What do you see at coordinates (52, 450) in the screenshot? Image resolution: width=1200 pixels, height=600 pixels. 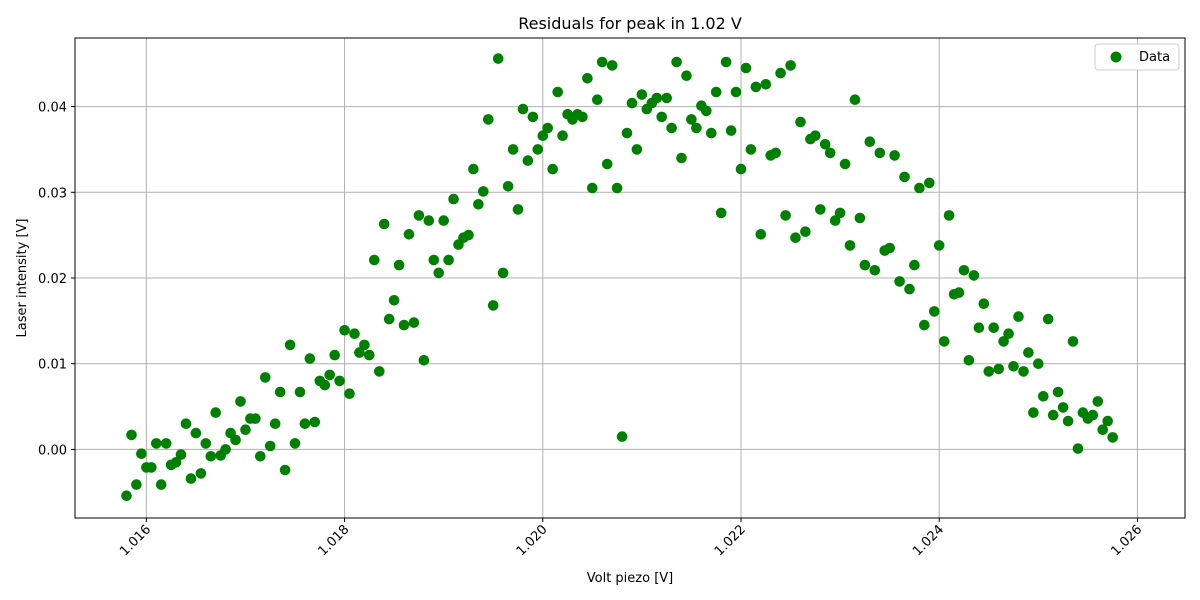 I see `y-tick-label: 0.00` at bounding box center [52, 450].